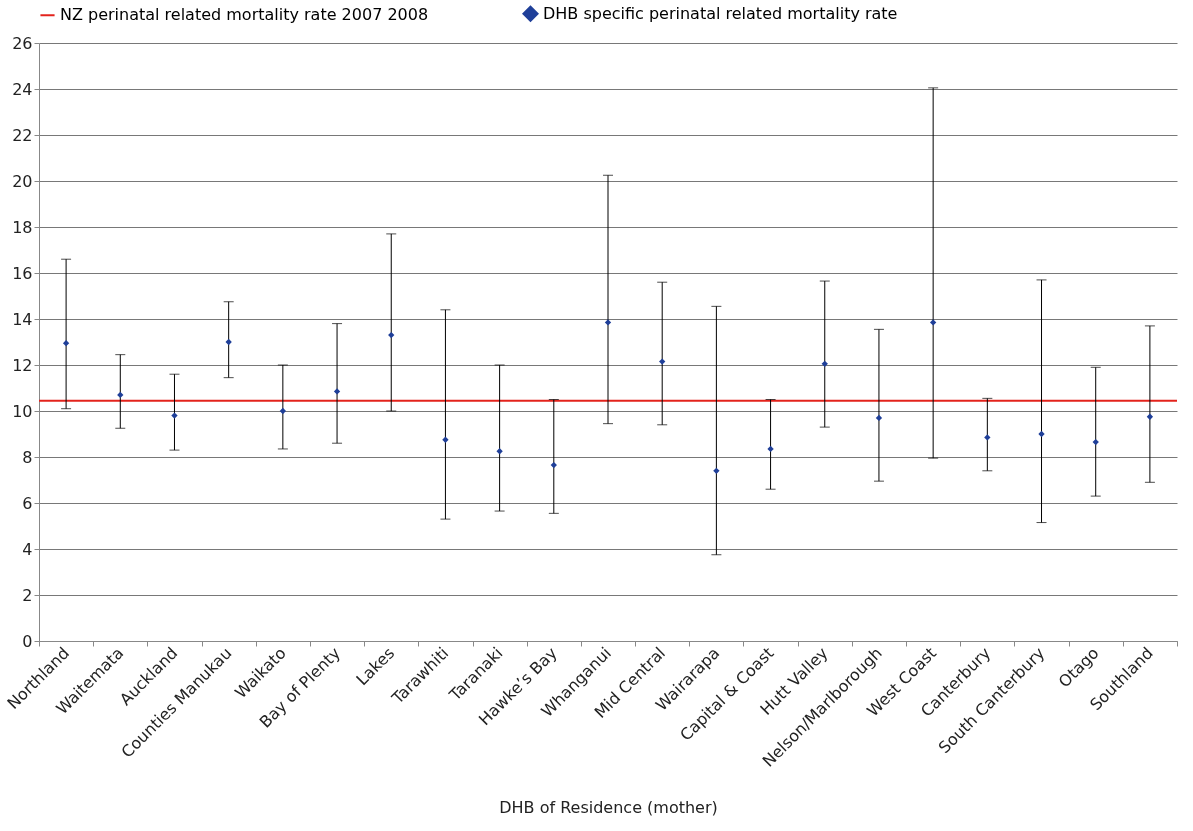 The width and height of the screenshot is (1193, 831). I want to click on y-tick-label: 12, so click(22, 365).